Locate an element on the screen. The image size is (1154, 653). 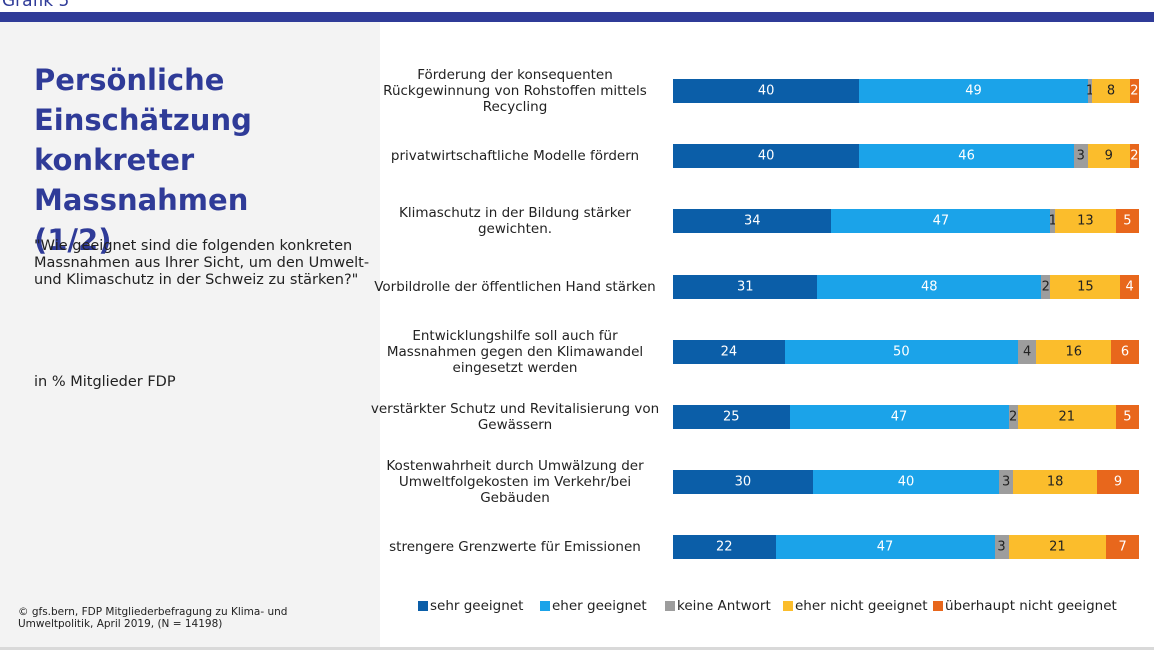
legend-label: eher geeignet is located at coordinates (599, 606).